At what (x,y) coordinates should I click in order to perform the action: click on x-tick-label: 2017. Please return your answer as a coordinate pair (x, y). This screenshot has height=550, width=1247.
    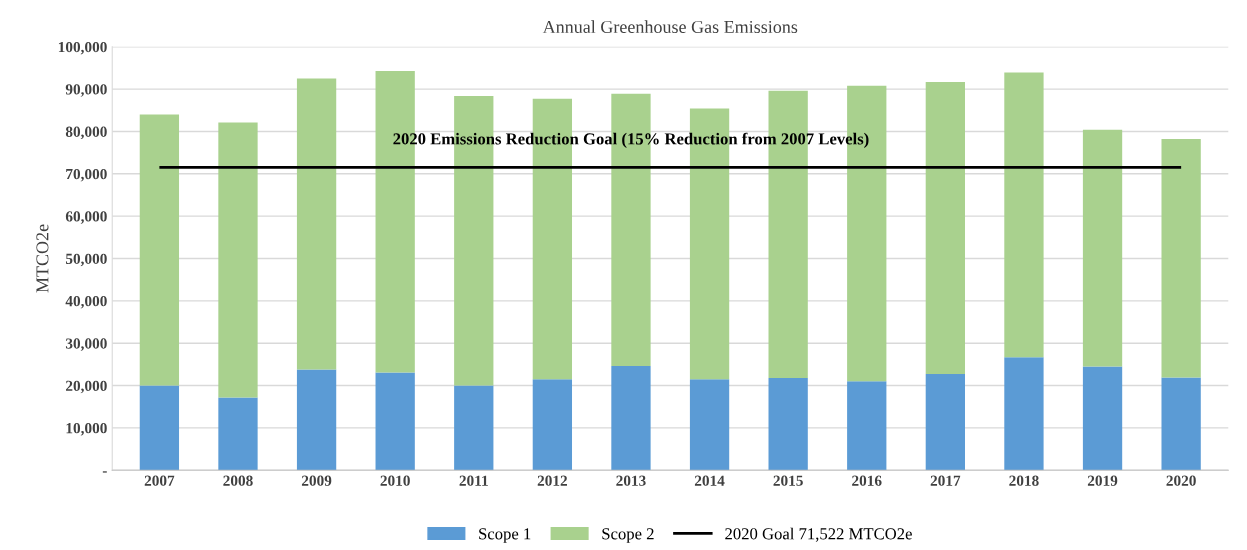
    Looking at the image, I should click on (945, 480).